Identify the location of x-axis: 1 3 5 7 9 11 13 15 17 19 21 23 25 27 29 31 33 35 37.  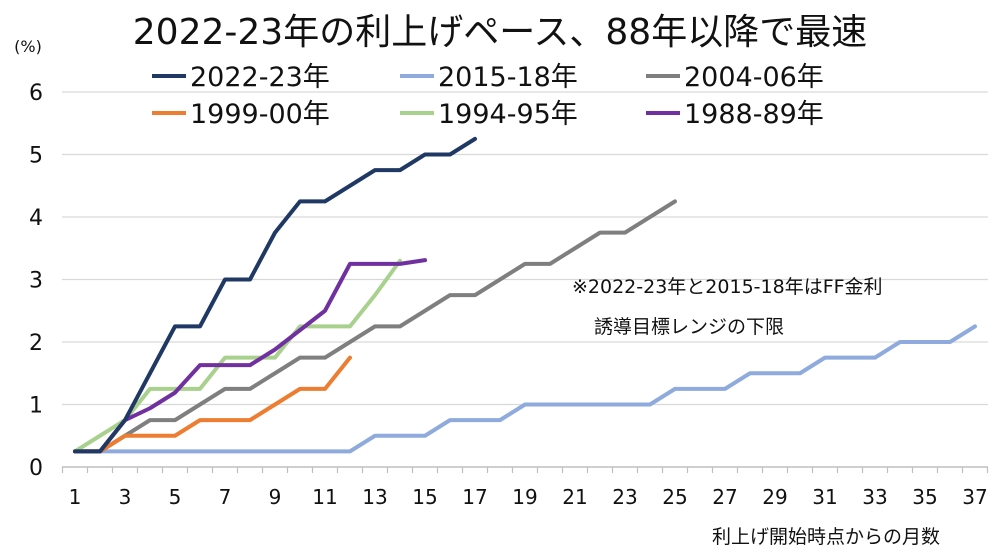
(525, 487).